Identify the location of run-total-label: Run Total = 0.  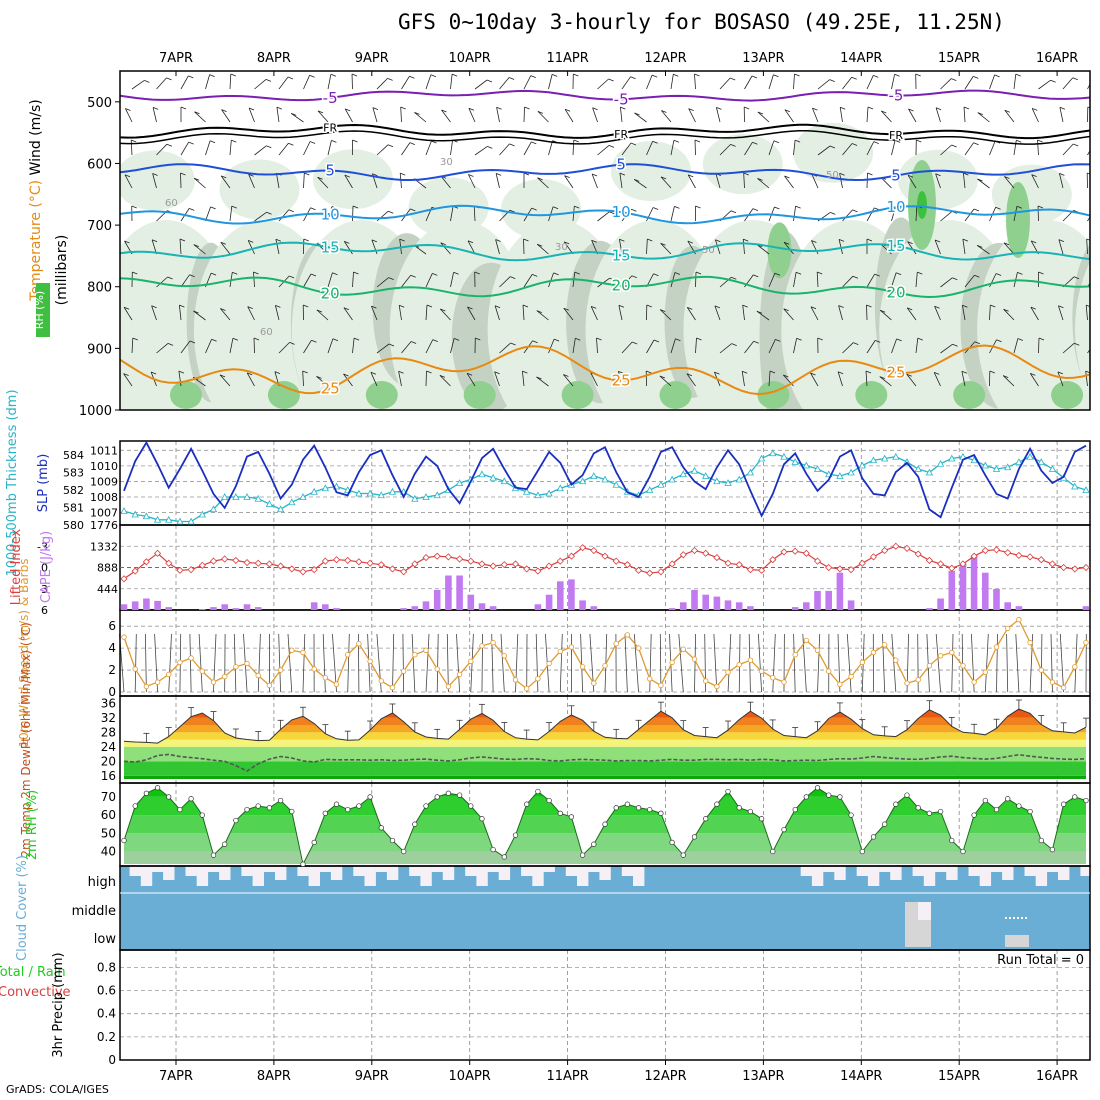
(1040, 960).